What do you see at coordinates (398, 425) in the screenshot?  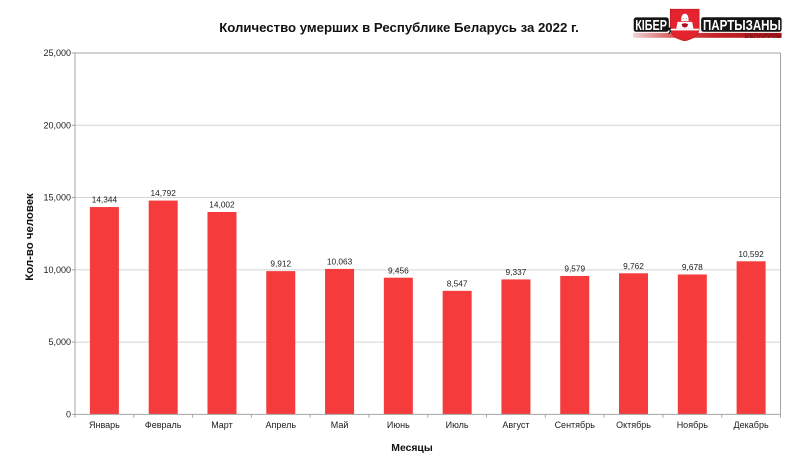 I see `svg-text: Июнь` at bounding box center [398, 425].